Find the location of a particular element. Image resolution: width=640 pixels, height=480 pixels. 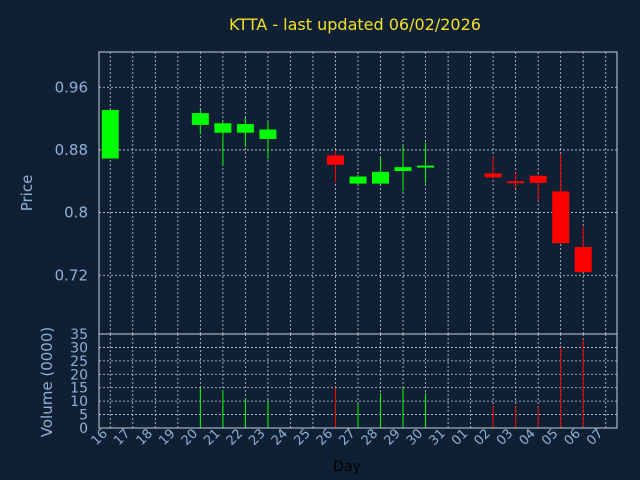

day-tick-label: 28 is located at coordinates (370, 437).